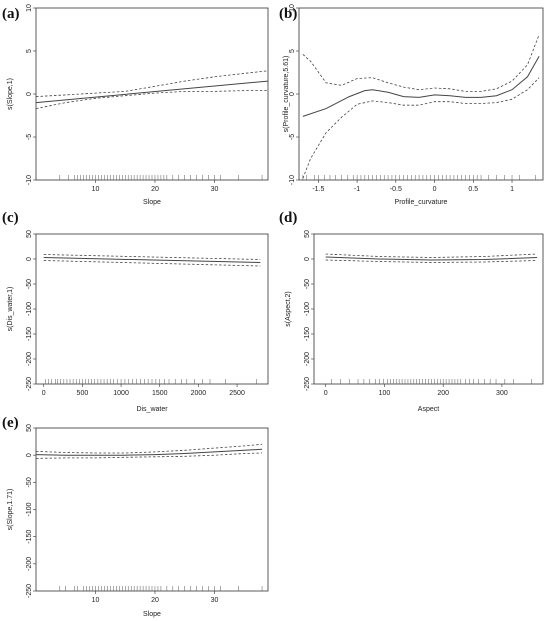 Image resolution: width=550 pixels, height=621 pixels. What do you see at coordinates (10, 309) in the screenshot?
I see `y-axis-title: s(Dis_water,1)` at bounding box center [10, 309].